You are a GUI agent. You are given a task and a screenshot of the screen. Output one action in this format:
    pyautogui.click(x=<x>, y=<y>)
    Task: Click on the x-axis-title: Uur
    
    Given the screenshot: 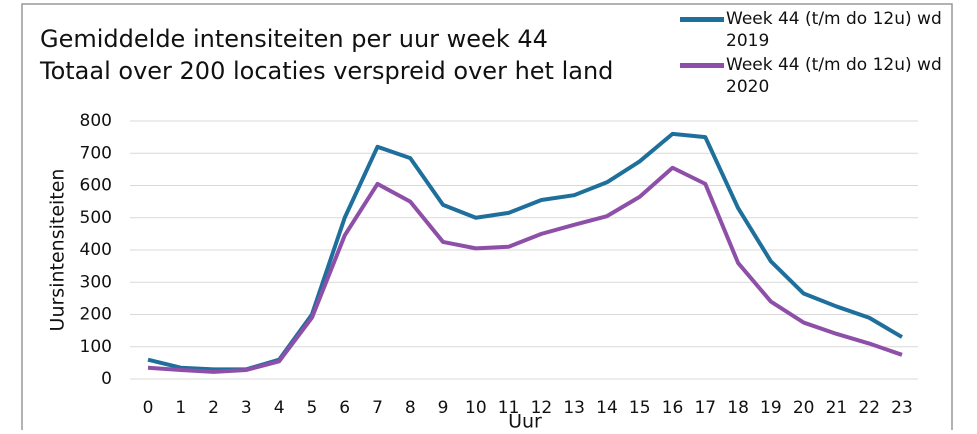 What is the action you would take?
    pyautogui.click(x=525, y=421)
    